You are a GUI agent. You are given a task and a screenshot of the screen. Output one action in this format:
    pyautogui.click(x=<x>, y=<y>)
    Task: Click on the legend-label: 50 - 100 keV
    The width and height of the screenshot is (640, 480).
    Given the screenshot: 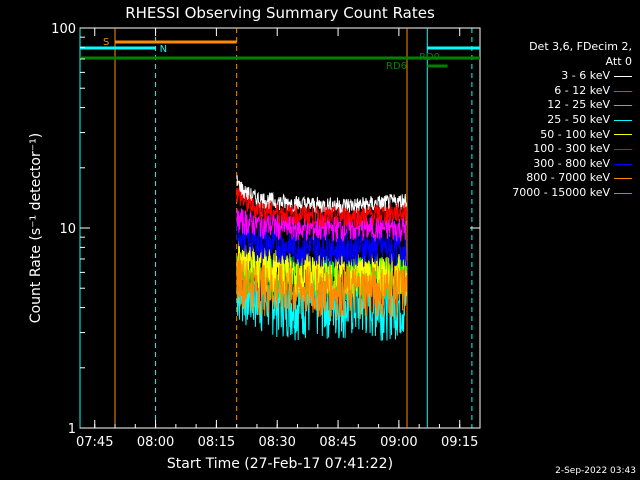 What is the action you would take?
    pyautogui.click(x=575, y=134)
    